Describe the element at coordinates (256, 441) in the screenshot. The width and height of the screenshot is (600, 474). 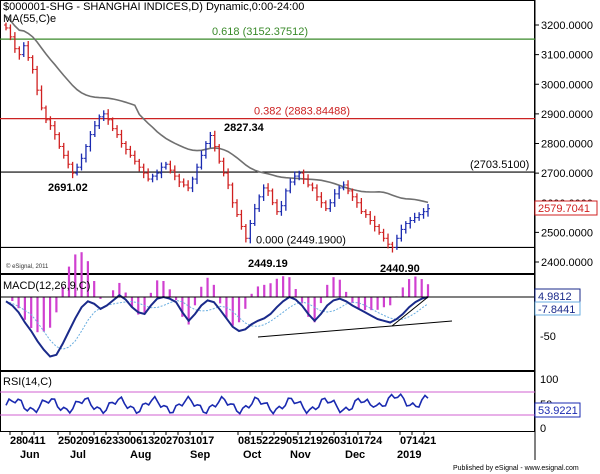
I see `day-tick-label: 15` at that location.